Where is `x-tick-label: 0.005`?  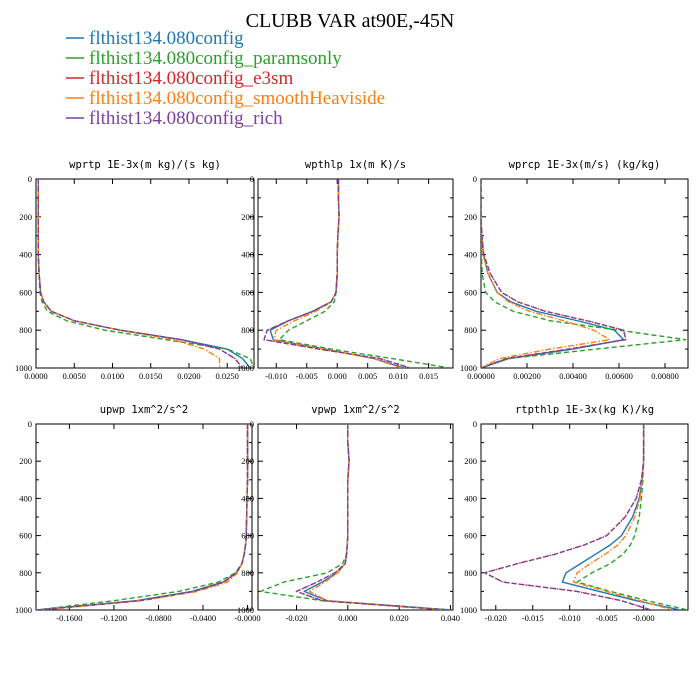
x-tick-label: 0.005 is located at coordinates (367, 376).